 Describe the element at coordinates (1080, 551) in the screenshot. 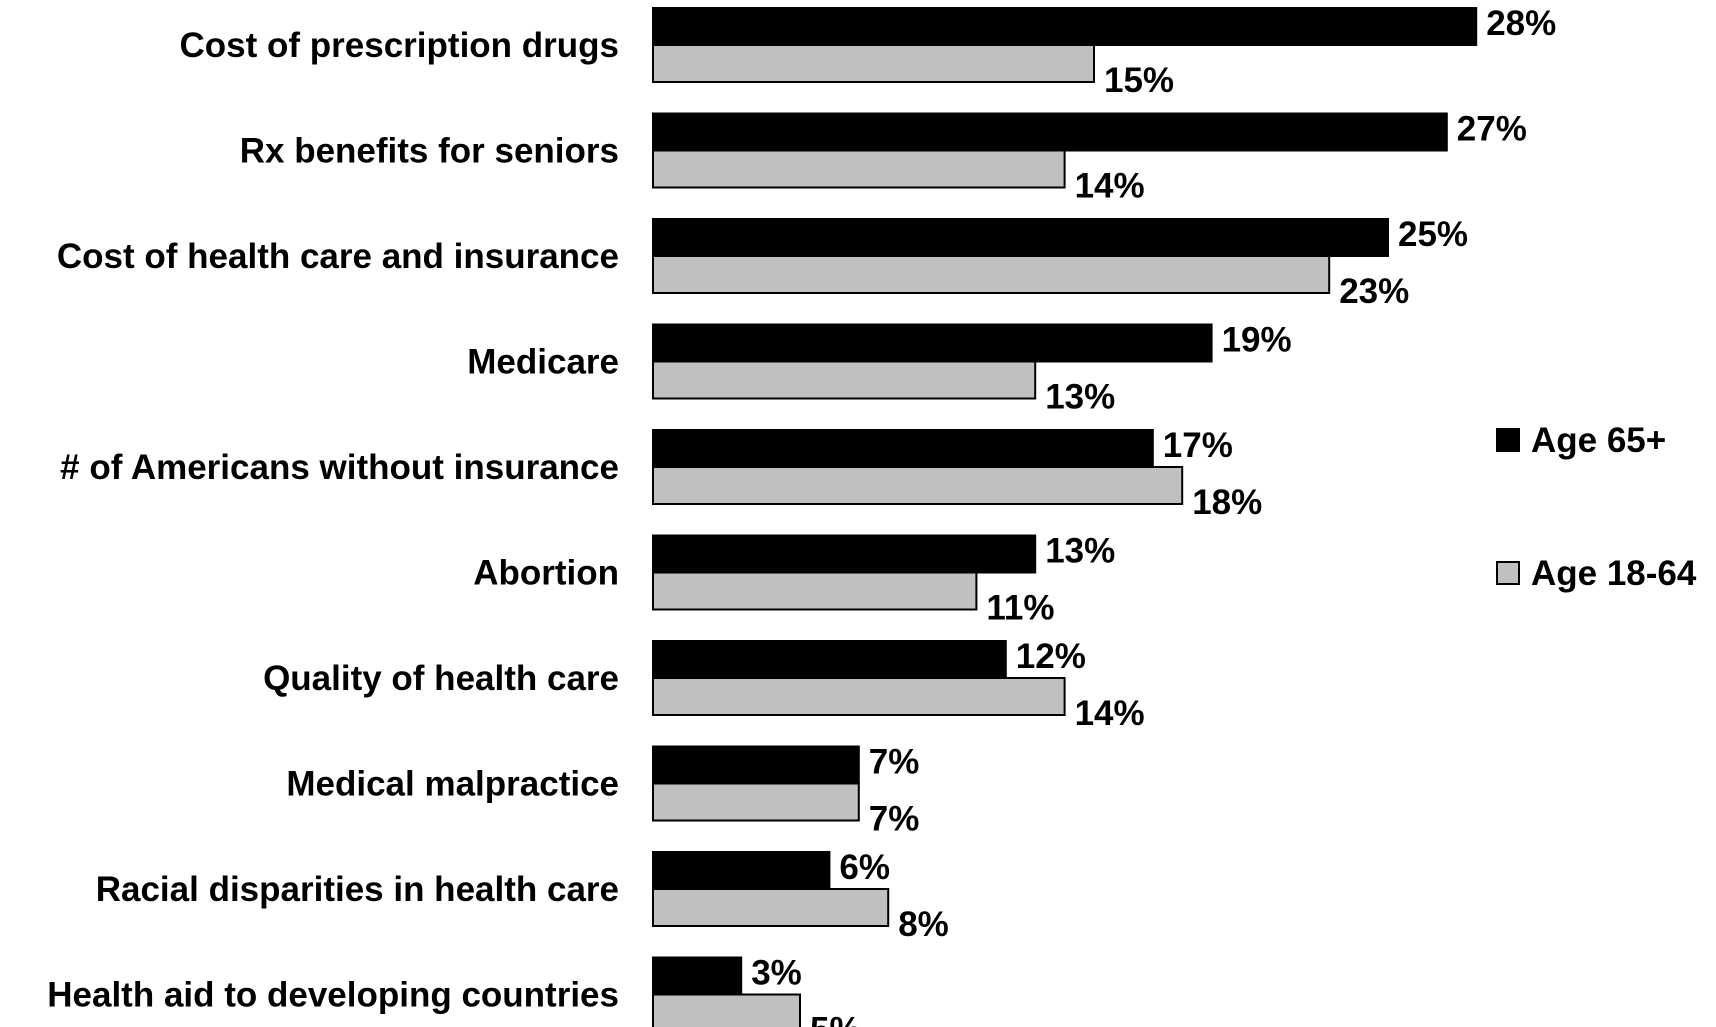

I see `value-label-age-65-plus: 13%` at that location.